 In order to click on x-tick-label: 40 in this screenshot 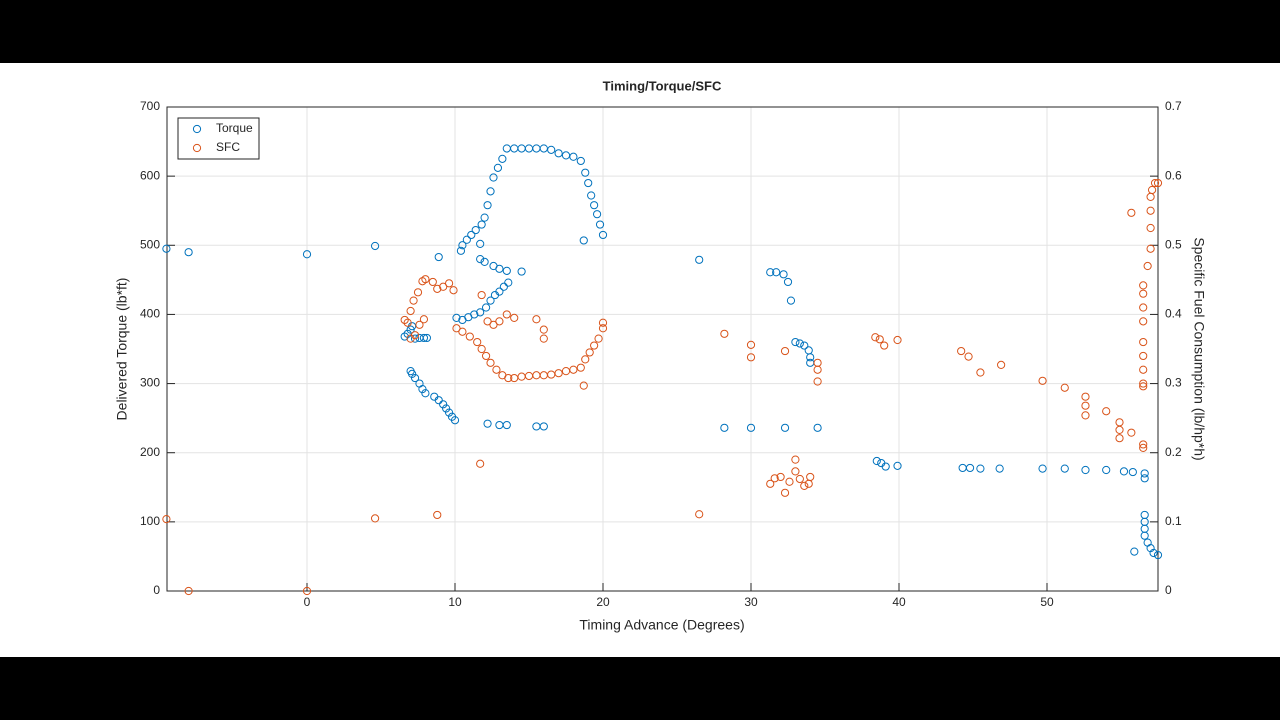, I will do `click(899, 602)`.